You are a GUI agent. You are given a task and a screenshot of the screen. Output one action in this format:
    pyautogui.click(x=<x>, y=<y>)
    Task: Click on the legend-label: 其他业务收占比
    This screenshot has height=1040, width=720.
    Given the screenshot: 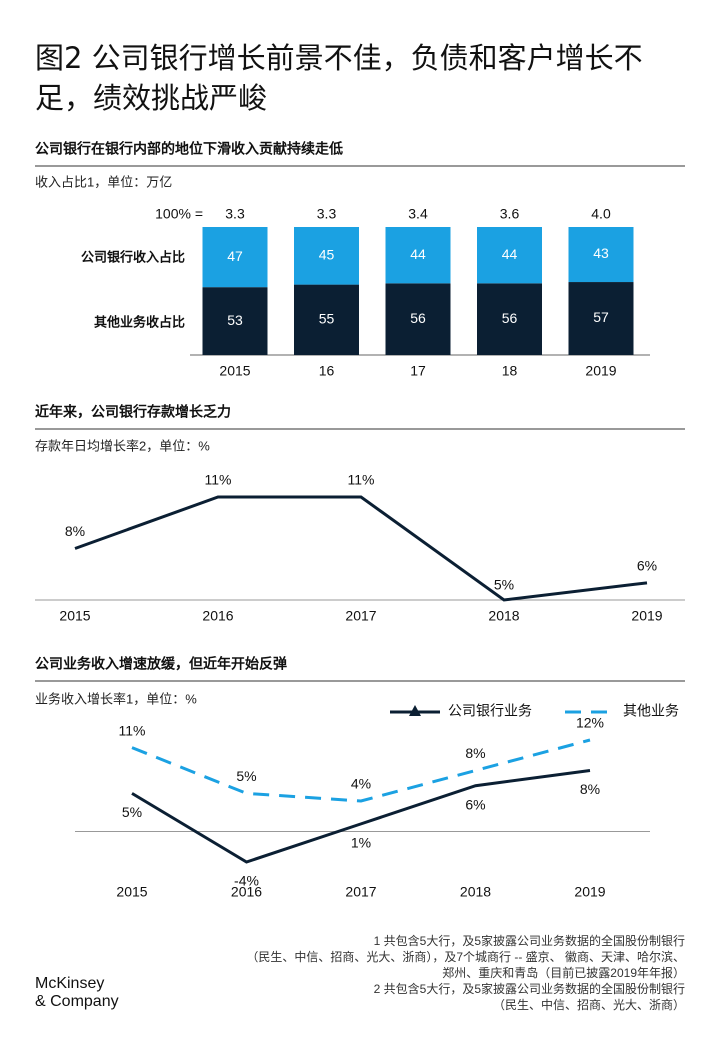 What is the action you would take?
    pyautogui.click(x=139, y=321)
    